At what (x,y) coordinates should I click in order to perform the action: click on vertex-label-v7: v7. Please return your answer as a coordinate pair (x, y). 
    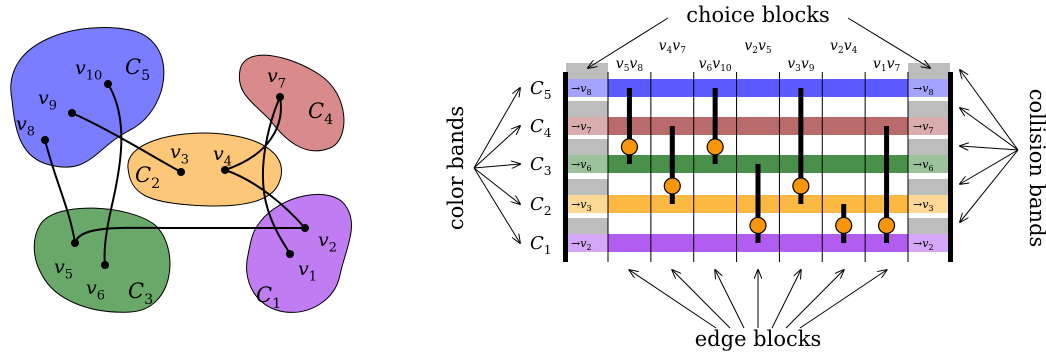
    Looking at the image, I should click on (276, 78).